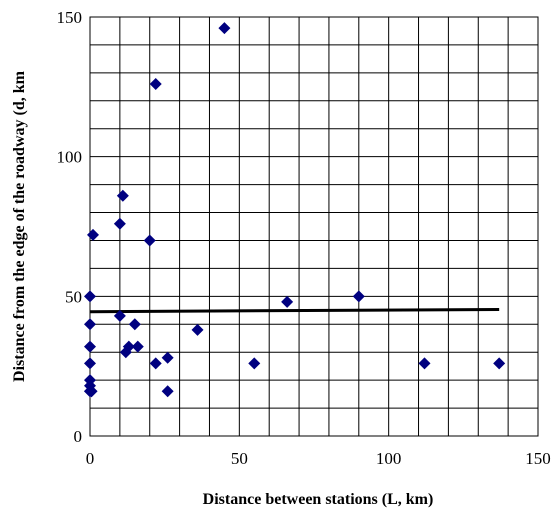 This screenshot has height=520, width=551. Describe the element at coordinates (318, 499) in the screenshot. I see `x-axis-title: Distance between stations (L, km)` at that location.